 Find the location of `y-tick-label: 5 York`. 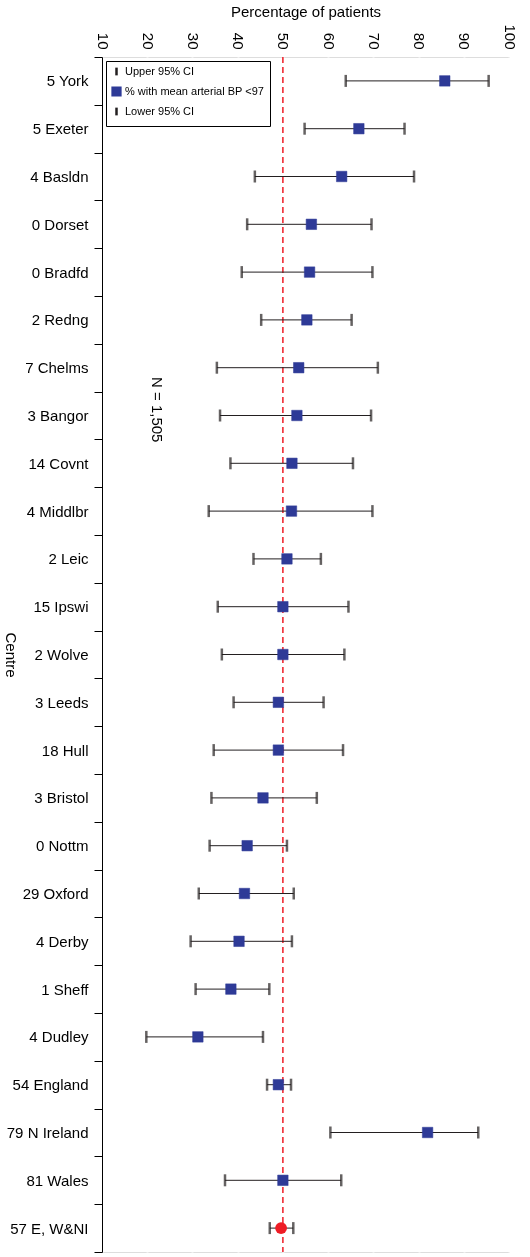

y-tick-label: 5 York is located at coordinates (67, 81).